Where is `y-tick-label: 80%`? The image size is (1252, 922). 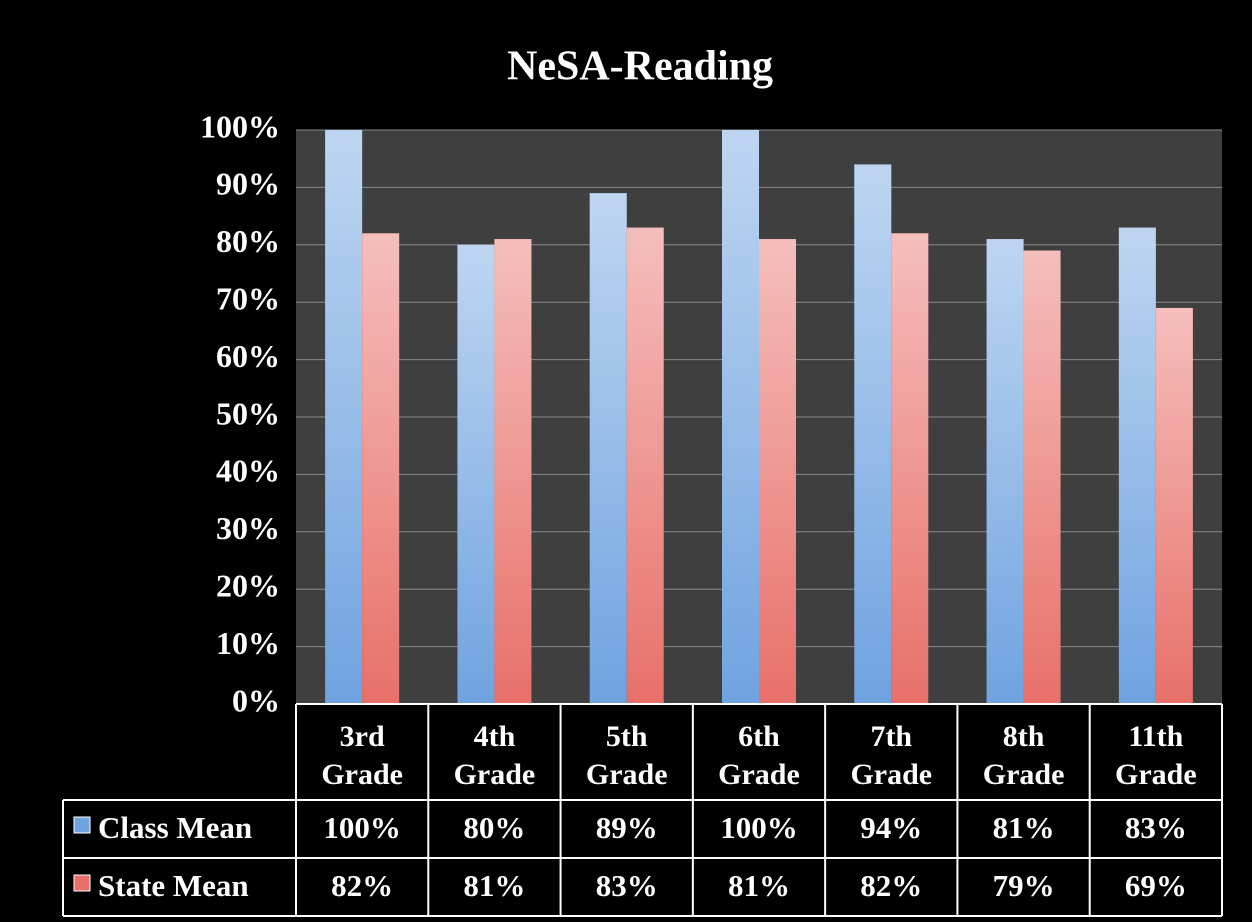 y-tick-label: 80% is located at coordinates (248, 241).